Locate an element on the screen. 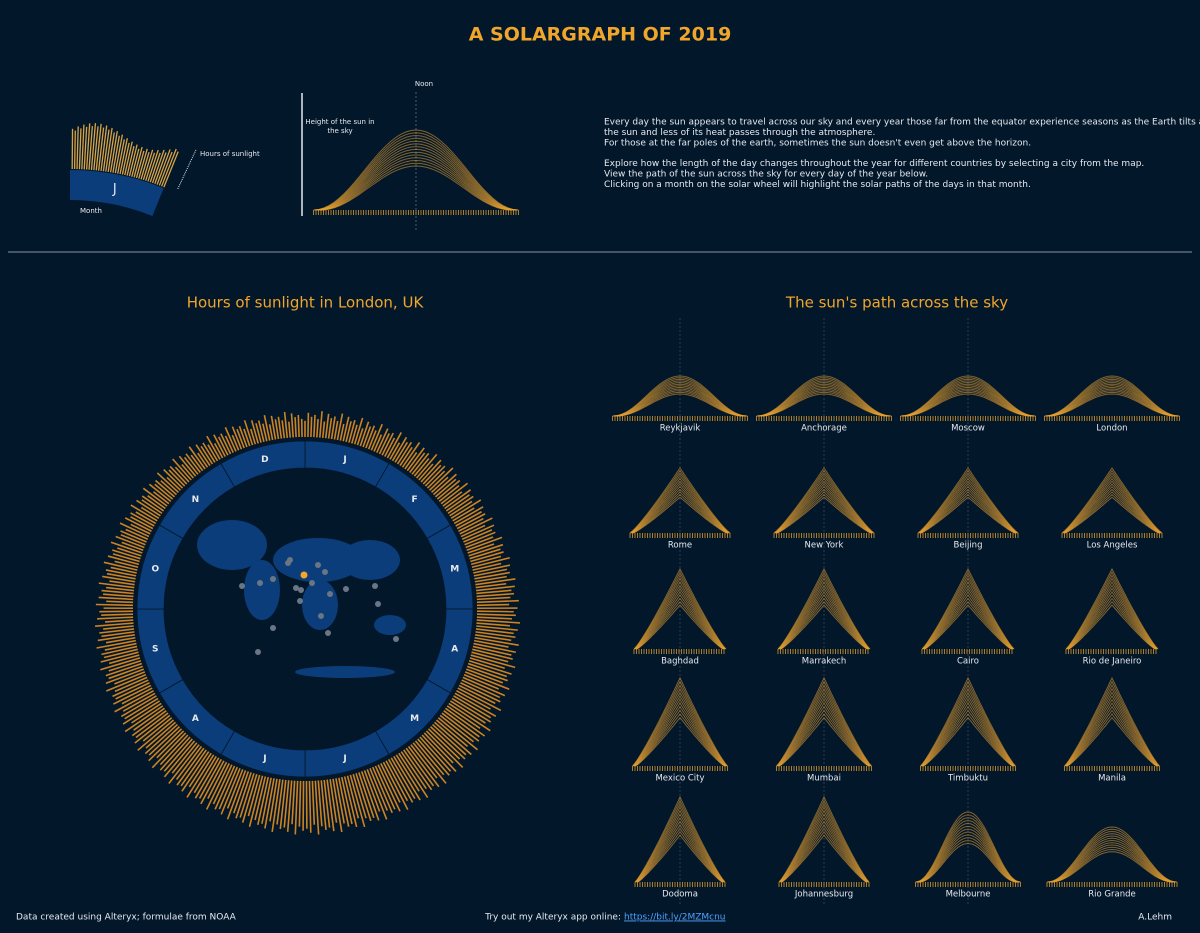 The image size is (1200, 933). city-label: Melbourne is located at coordinates (968, 895).